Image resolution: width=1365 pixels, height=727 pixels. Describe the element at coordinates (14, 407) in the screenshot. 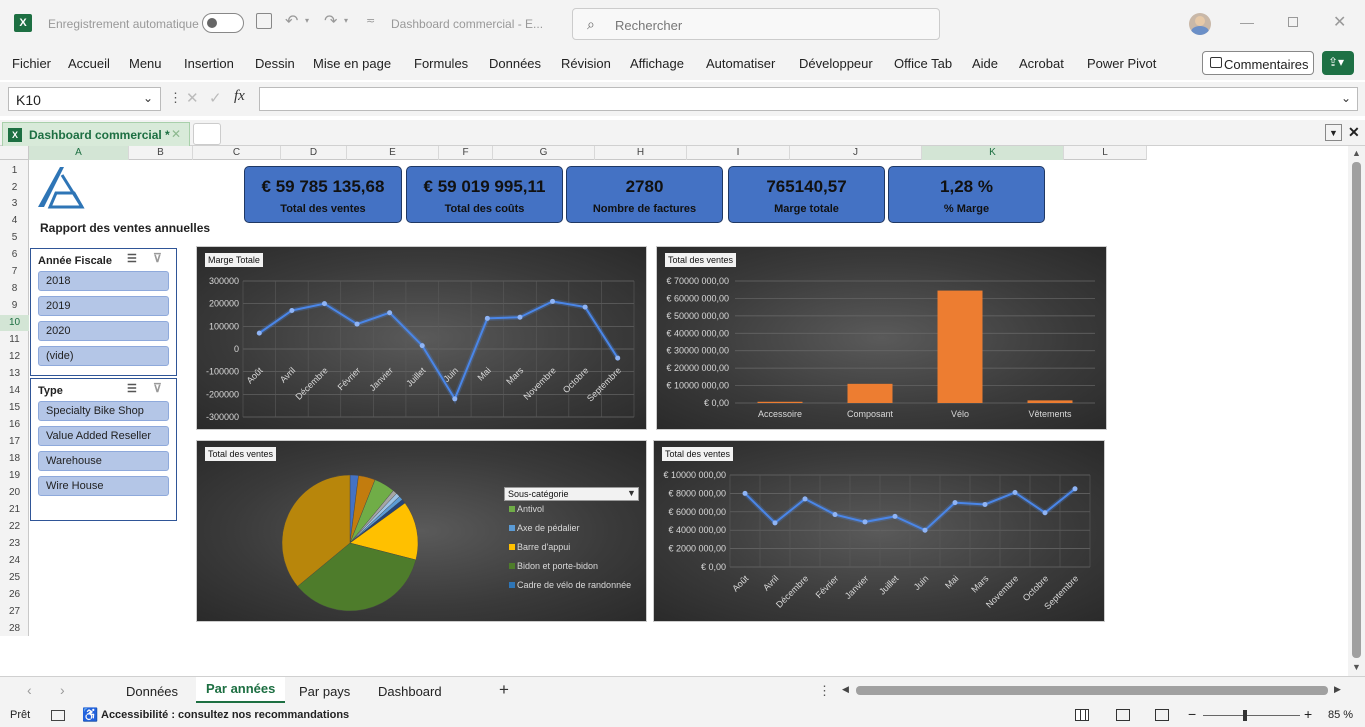

I see `row-header: 15` at that location.